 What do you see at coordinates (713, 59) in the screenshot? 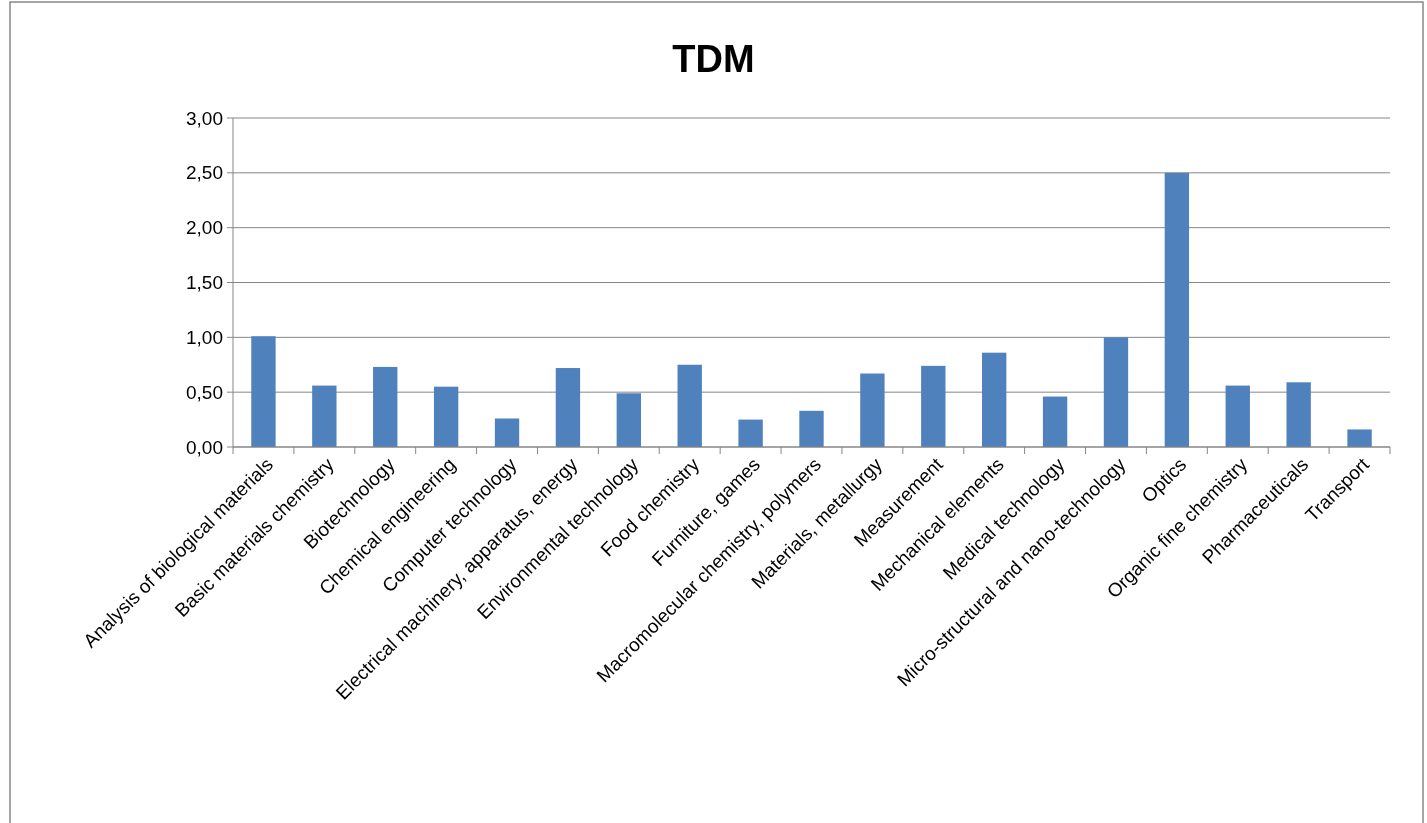
I see `chart-title: TDM` at bounding box center [713, 59].